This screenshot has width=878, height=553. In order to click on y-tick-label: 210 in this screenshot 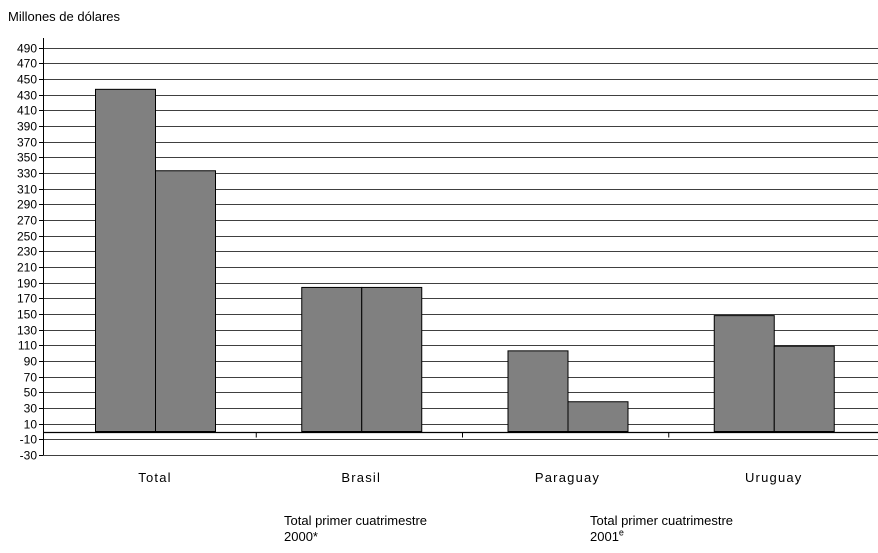, I will do `click(27, 268)`.